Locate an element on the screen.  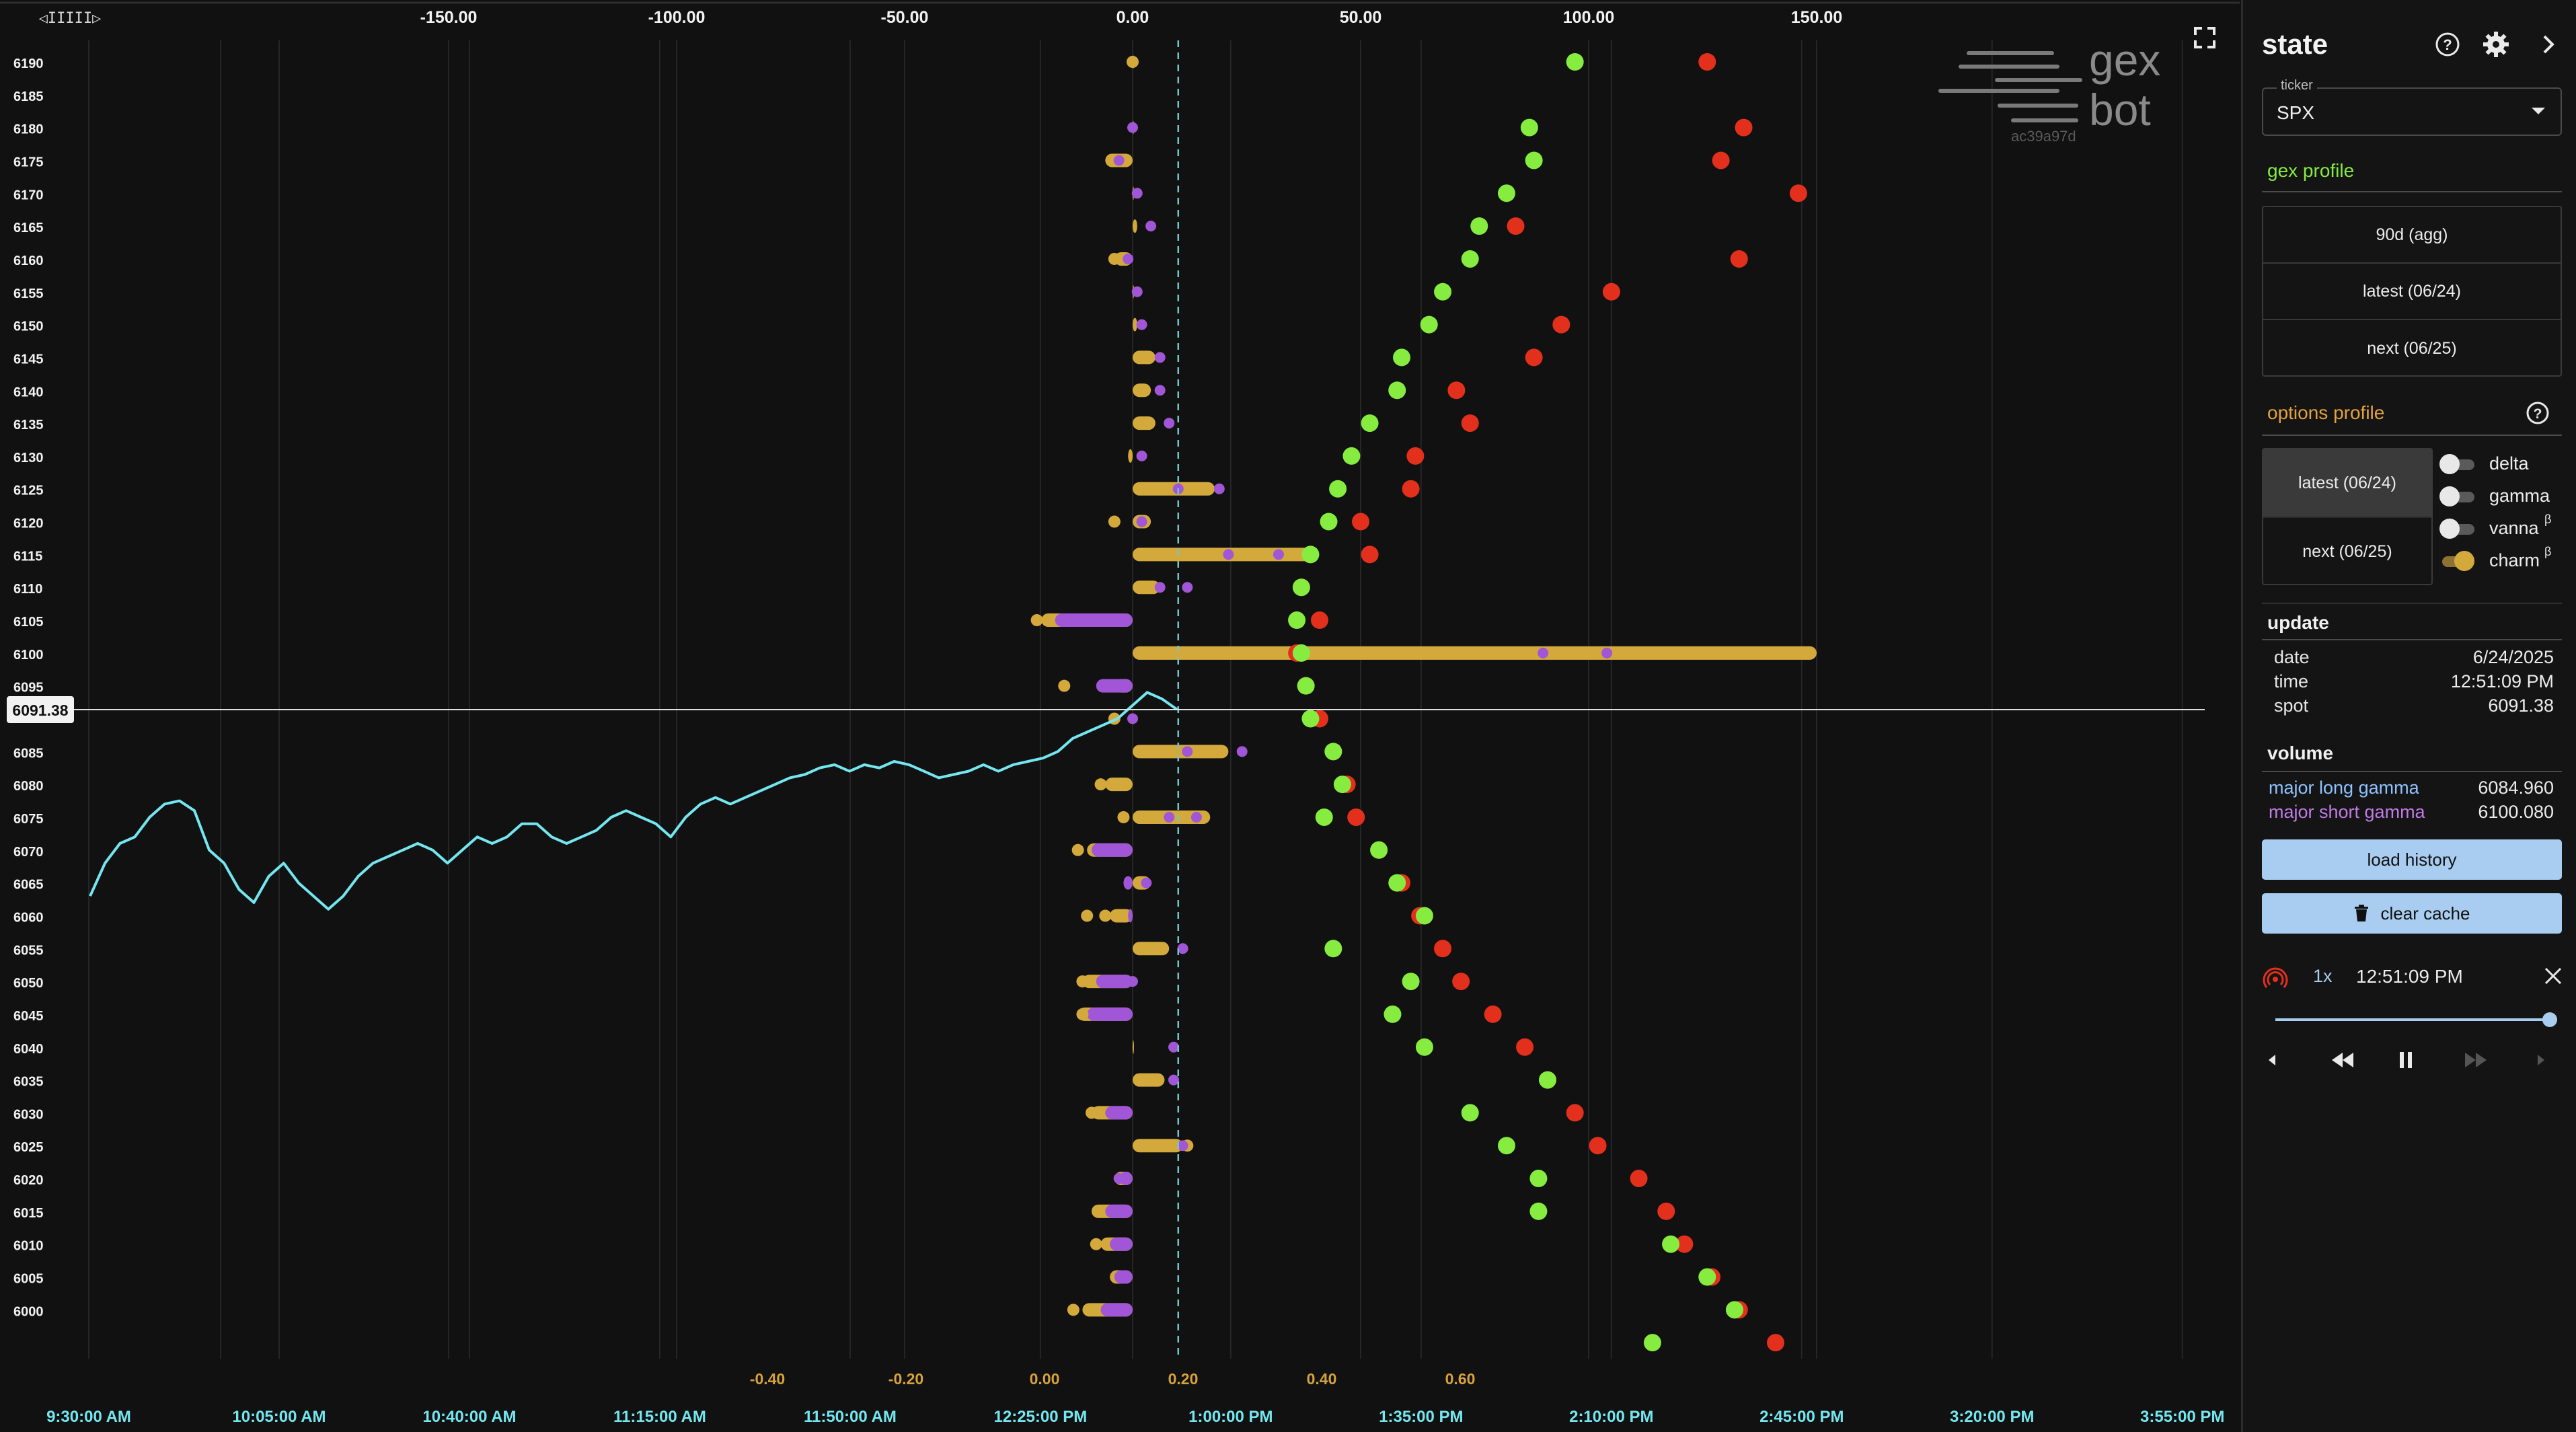
strike-label: 6035 is located at coordinates (28, 1082).